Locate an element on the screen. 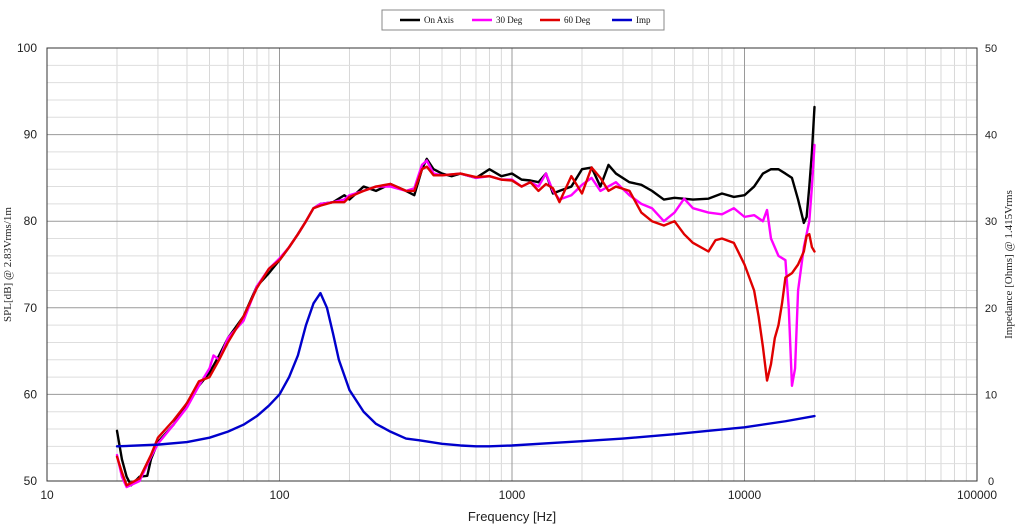  x-tick-label: 1000 is located at coordinates (512, 495).